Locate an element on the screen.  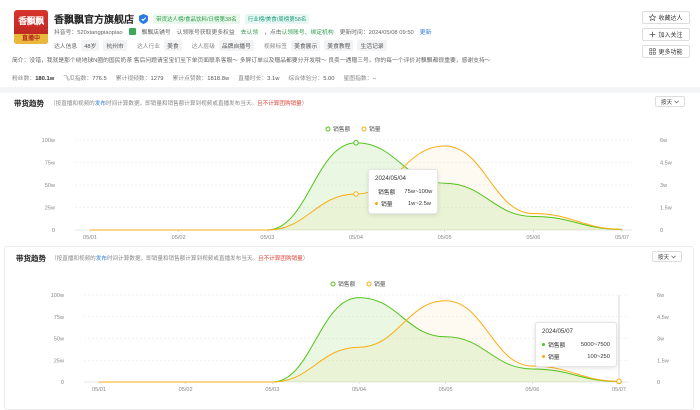
note-highlight: 且不计算团购销量 is located at coordinates (280, 259).